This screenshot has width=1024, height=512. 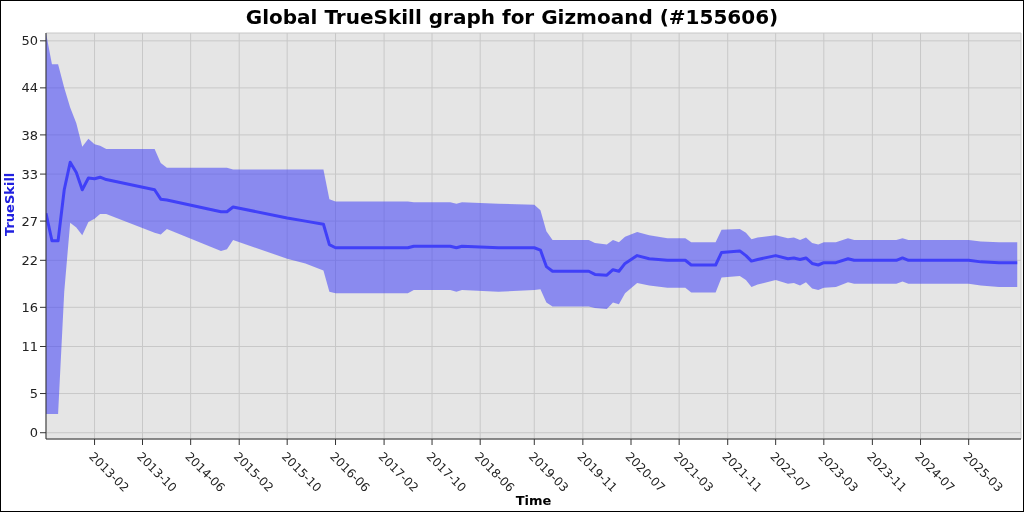 I want to click on y-tick-label: 5, so click(x=33, y=394).